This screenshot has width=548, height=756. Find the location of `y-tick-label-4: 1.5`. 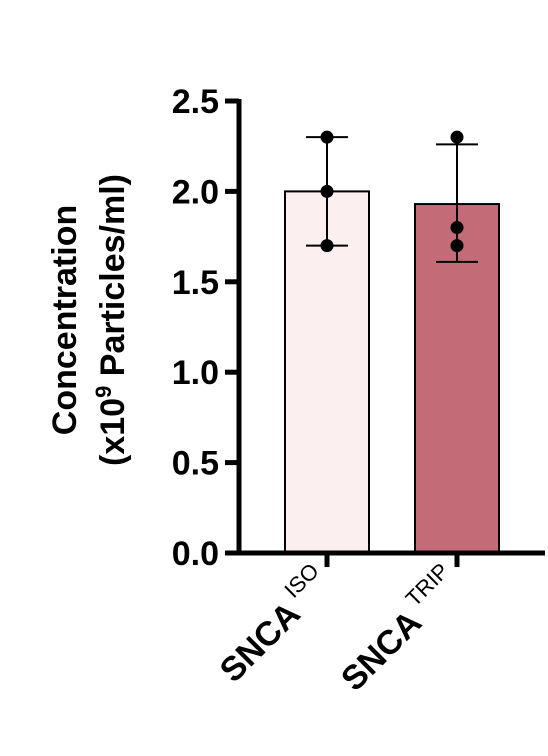

y-tick-label-4: 1.5 is located at coordinates (195, 283).